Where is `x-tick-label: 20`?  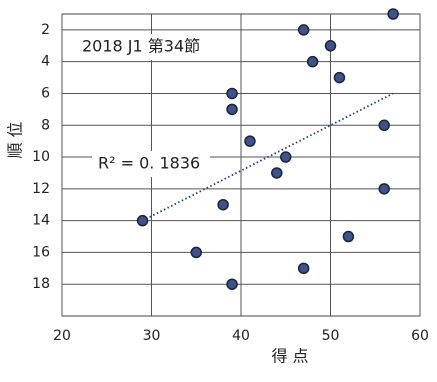
x-tick-label: 20 is located at coordinates (62, 336).